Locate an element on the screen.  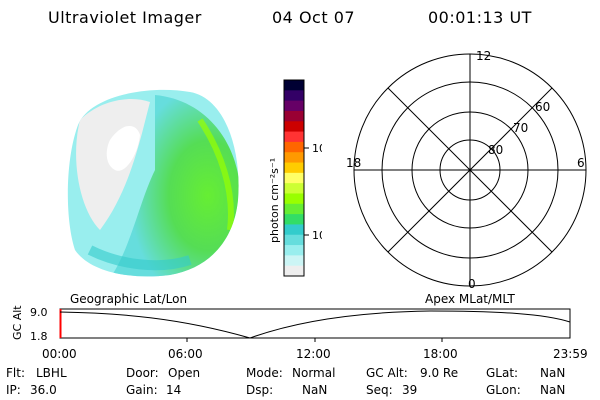
door-value: Open is located at coordinates (184, 373).